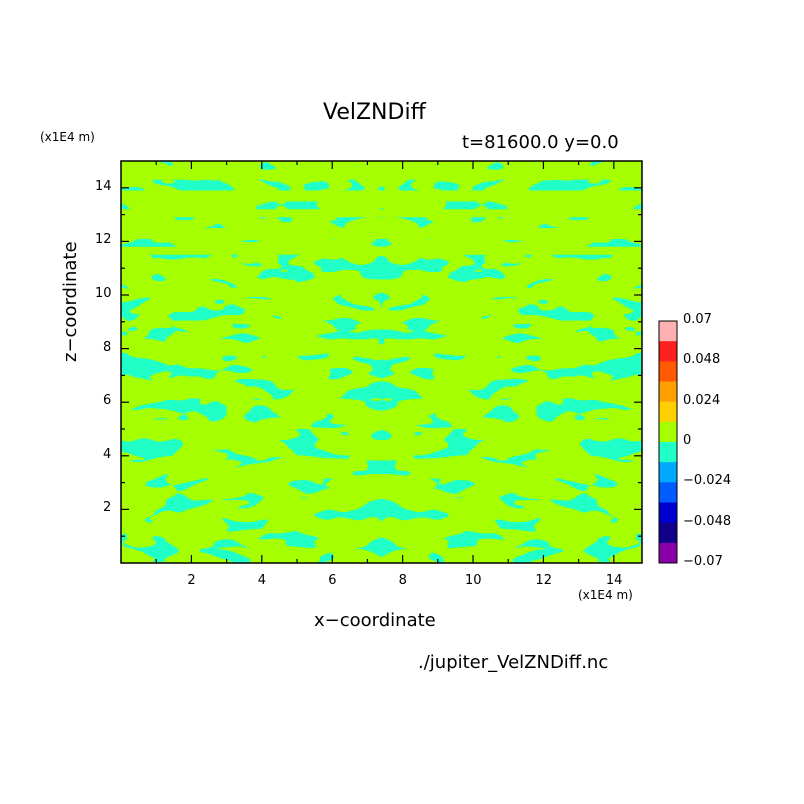  I want to click on x-tick-label: 4, so click(262, 580).